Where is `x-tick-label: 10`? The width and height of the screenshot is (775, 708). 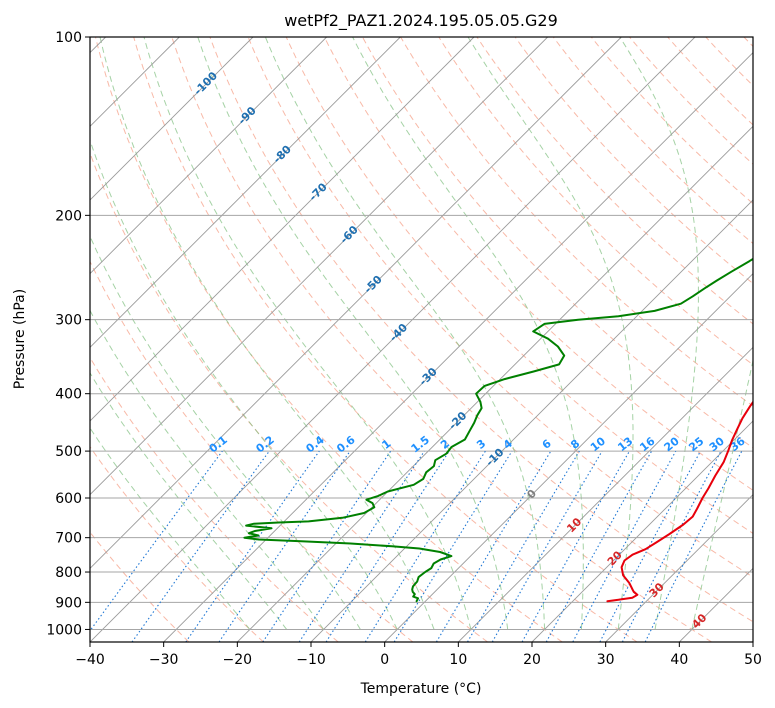
x-tick-label: 10 is located at coordinates (458, 660).